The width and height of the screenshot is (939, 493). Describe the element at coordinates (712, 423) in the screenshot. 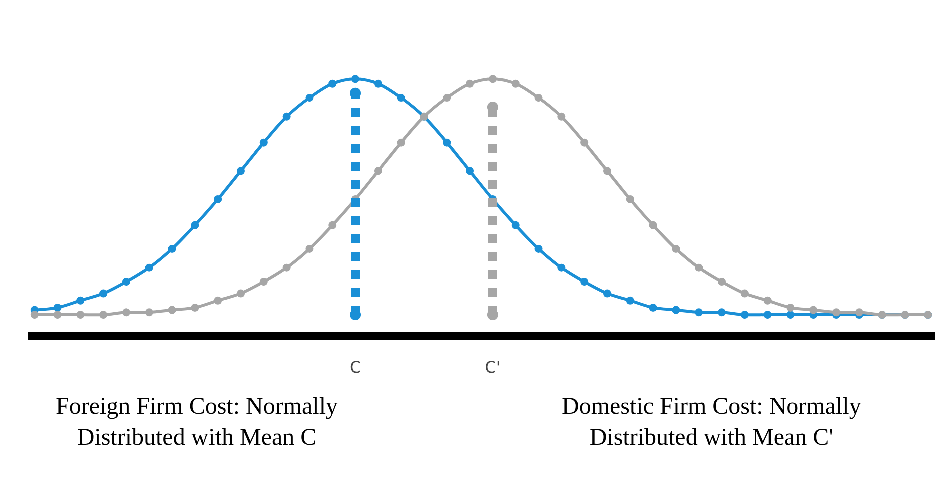

I see `text: Domestic Firm Cost: Normally Distributed with Mean C'` at that location.